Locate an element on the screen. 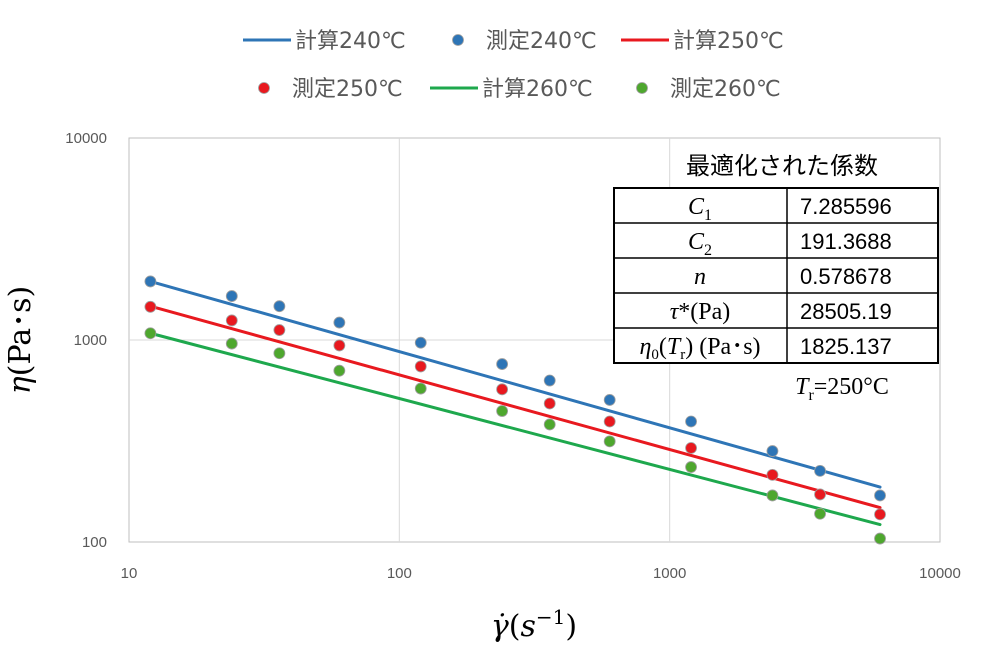 The image size is (1000, 648). legend: 計算240℃ 測定240℃ 計算250℃ 測定250℃ 計算260℃ 測定260℃ is located at coordinates (513, 65).